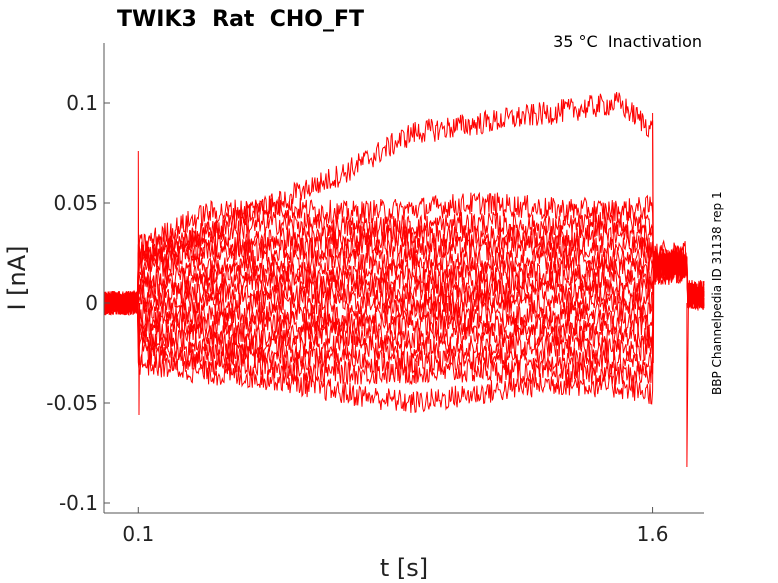  Describe the element at coordinates (72, 403) in the screenshot. I see `y-tick-label: -0.05` at that location.